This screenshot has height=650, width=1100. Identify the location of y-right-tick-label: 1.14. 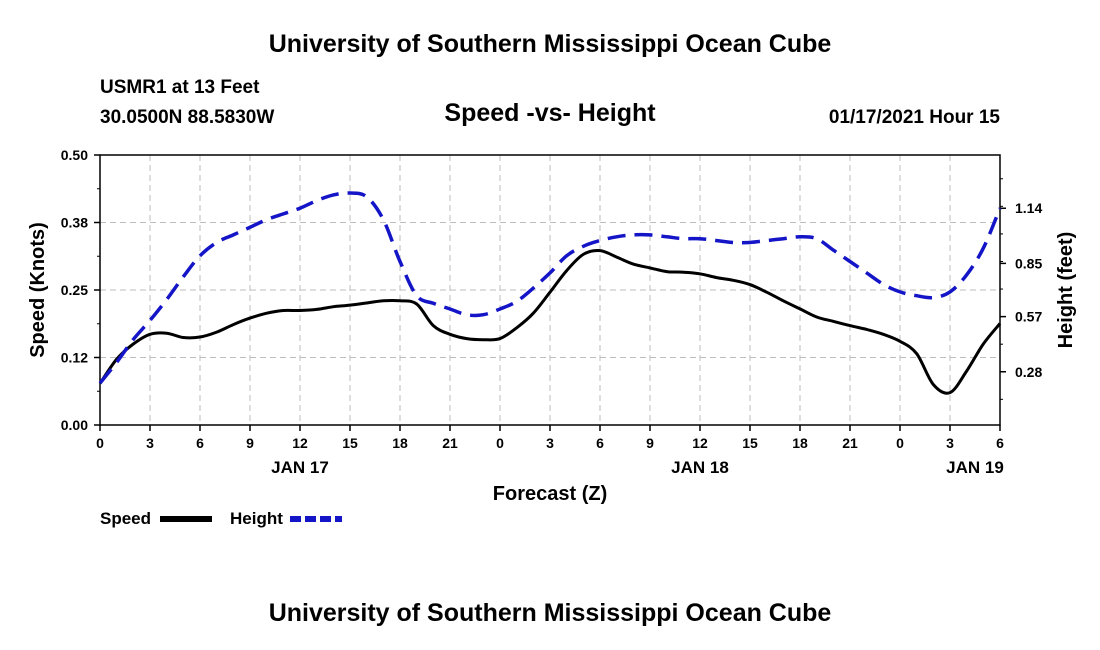
(1028, 208).